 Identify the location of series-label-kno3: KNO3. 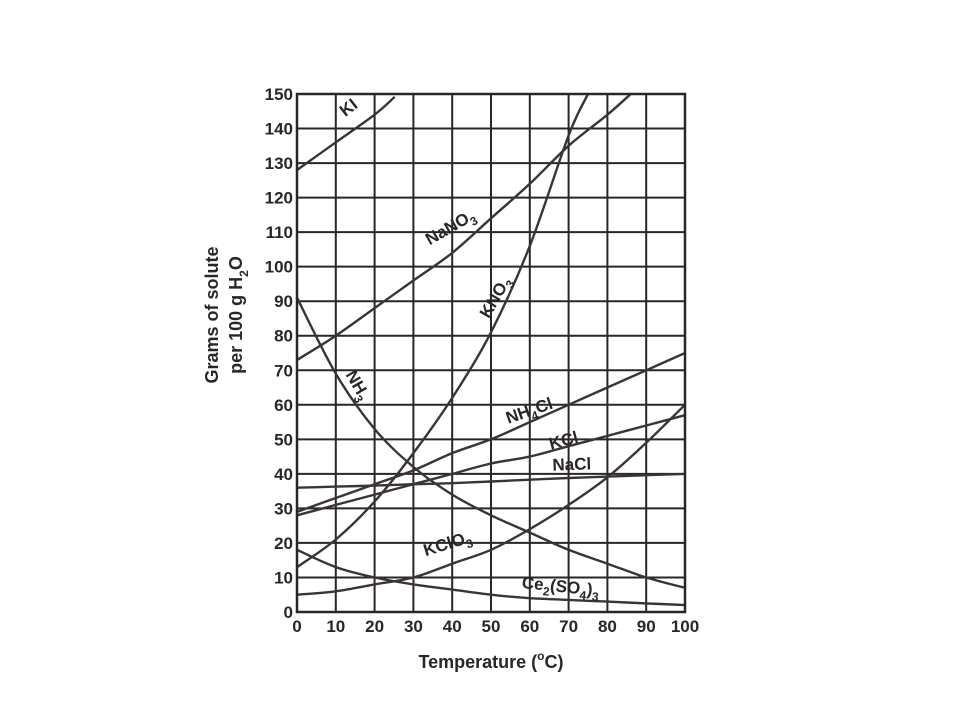
(497, 298).